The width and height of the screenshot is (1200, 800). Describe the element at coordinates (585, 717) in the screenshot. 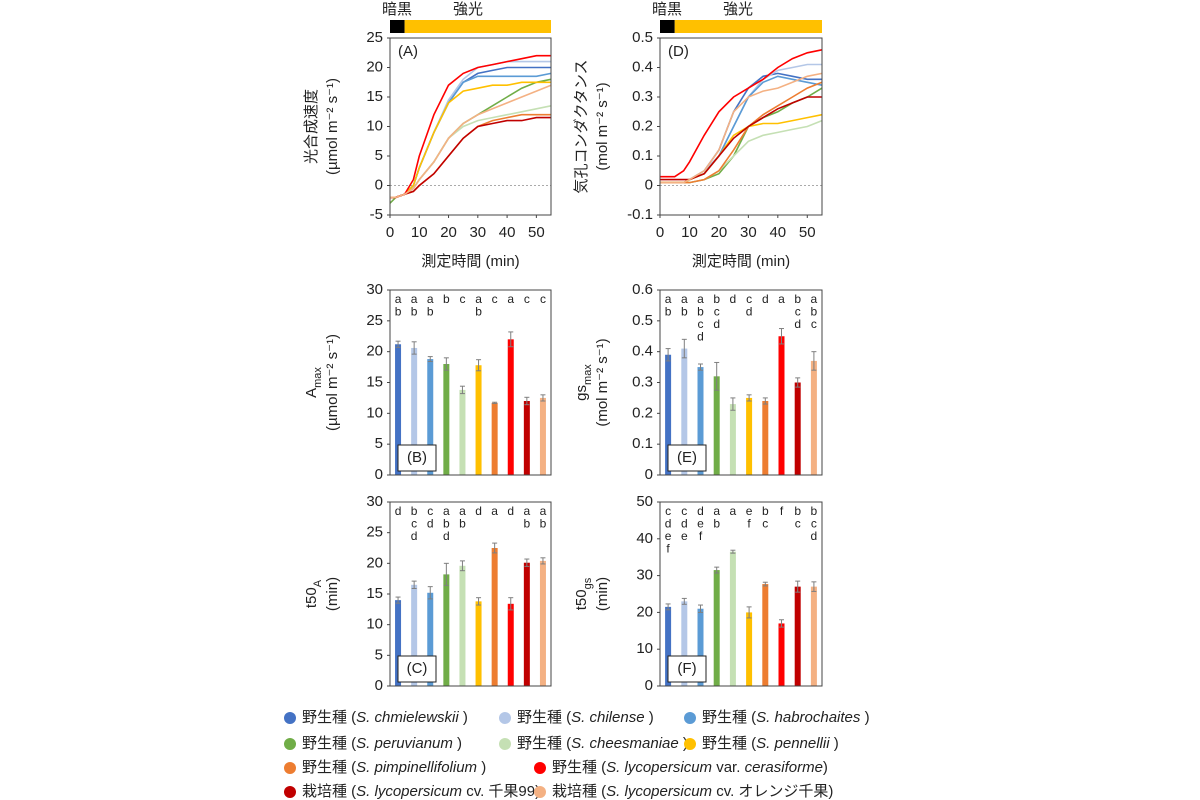

I see `legend-entry: 野生種 (S. chilense )` at that location.